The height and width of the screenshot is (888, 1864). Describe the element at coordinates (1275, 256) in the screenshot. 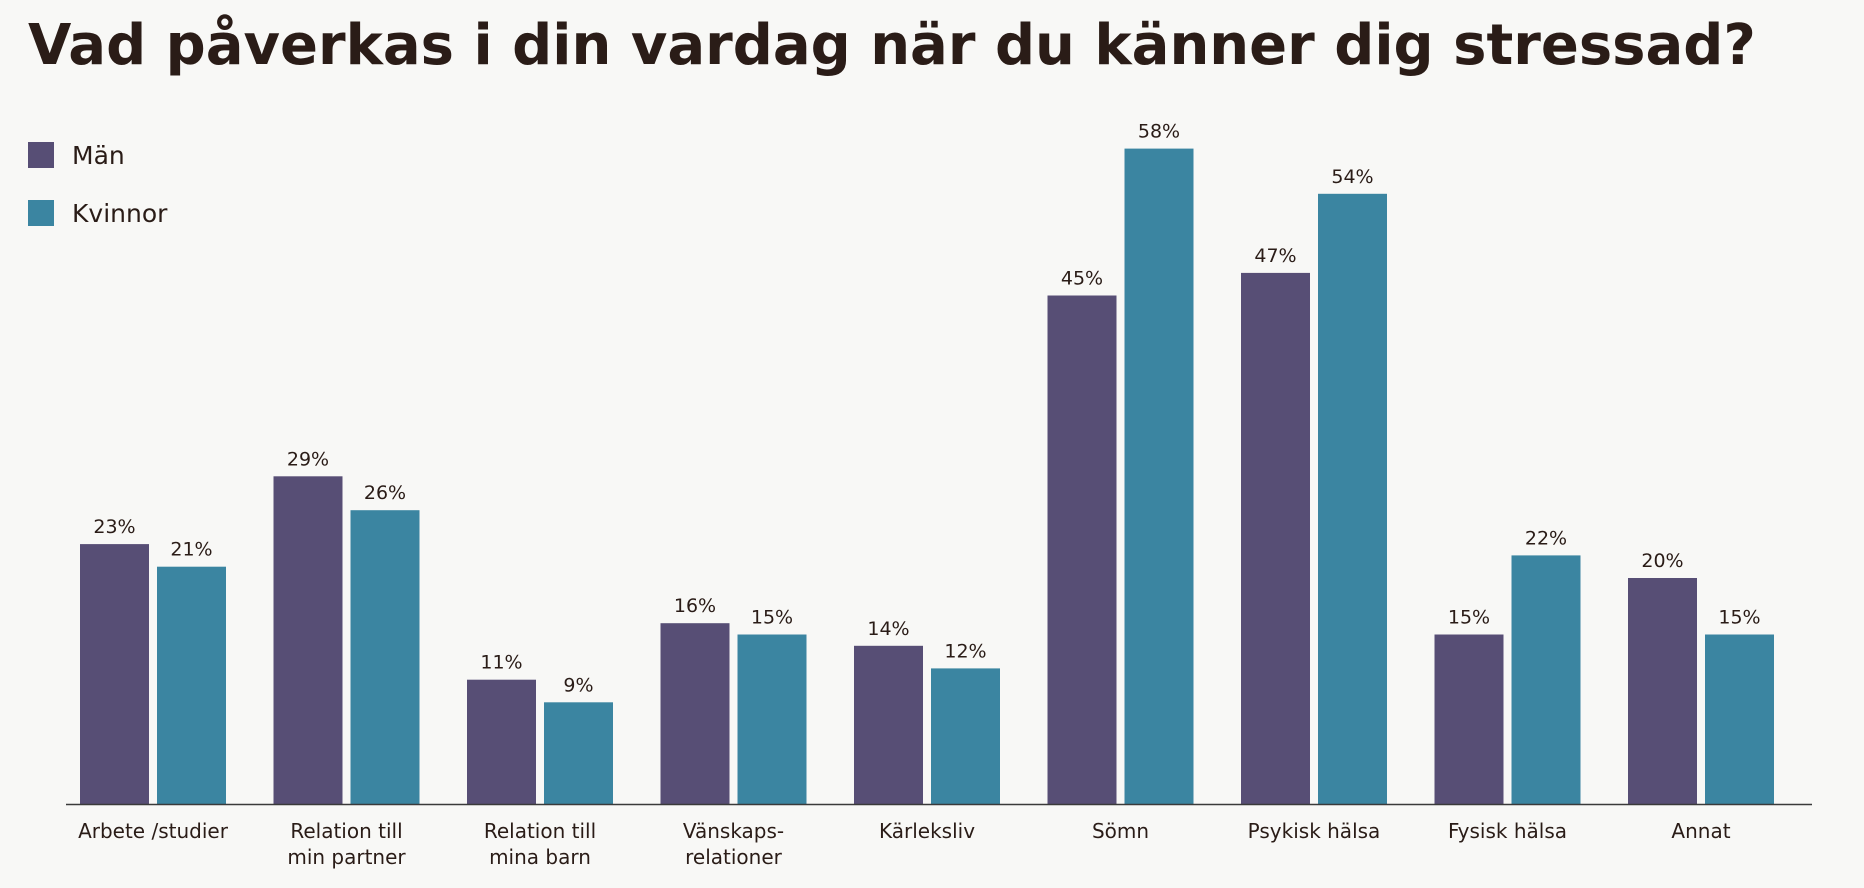

I see `data-label-man-6: 47%` at that location.